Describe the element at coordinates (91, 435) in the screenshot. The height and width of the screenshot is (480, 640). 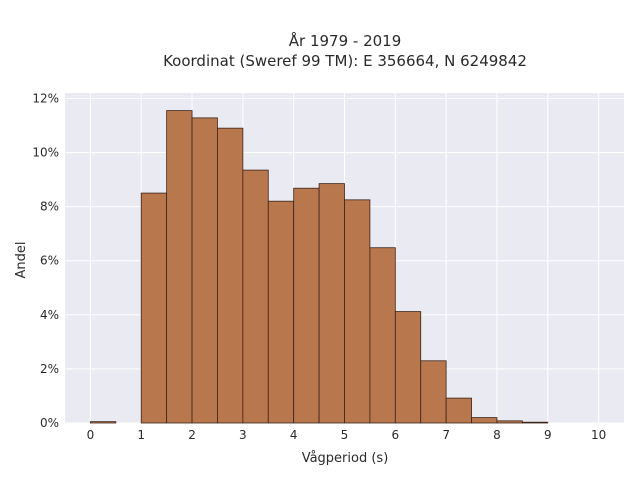
I see `x-tick-label: 0` at that location.